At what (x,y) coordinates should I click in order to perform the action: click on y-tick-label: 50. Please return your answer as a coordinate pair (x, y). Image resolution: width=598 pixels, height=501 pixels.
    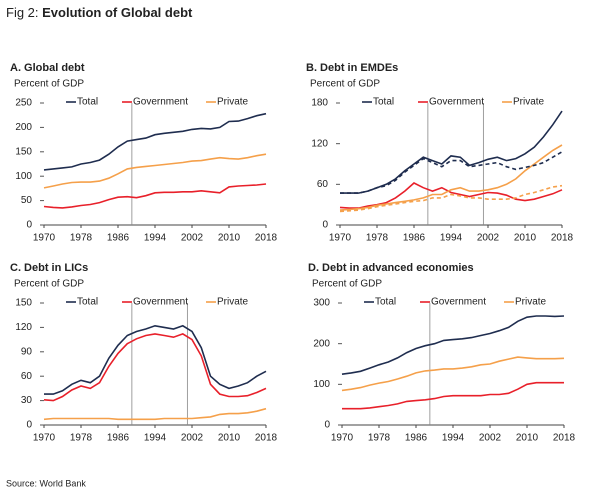
    Looking at the image, I should click on (27, 200).